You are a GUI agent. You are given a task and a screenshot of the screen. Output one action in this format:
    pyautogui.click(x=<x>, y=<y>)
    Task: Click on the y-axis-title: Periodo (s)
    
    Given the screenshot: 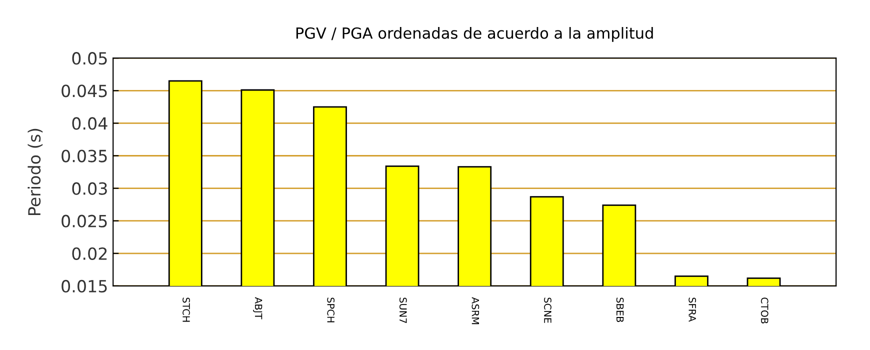 What is the action you would take?
    pyautogui.click(x=35, y=171)
    